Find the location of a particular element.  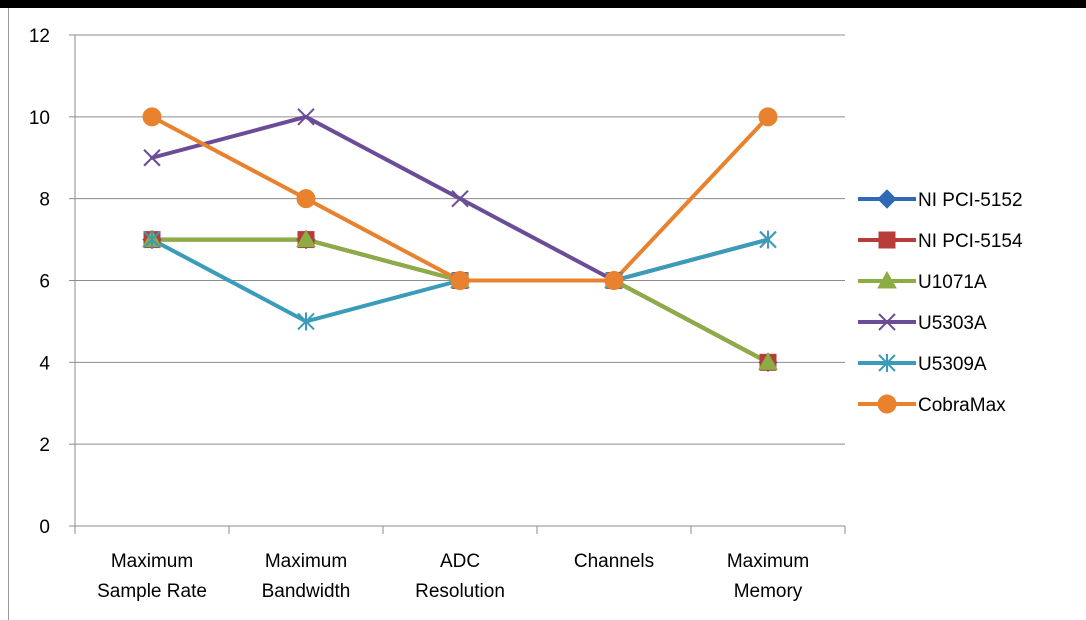

x-tick-label: Resolution is located at coordinates (460, 591).